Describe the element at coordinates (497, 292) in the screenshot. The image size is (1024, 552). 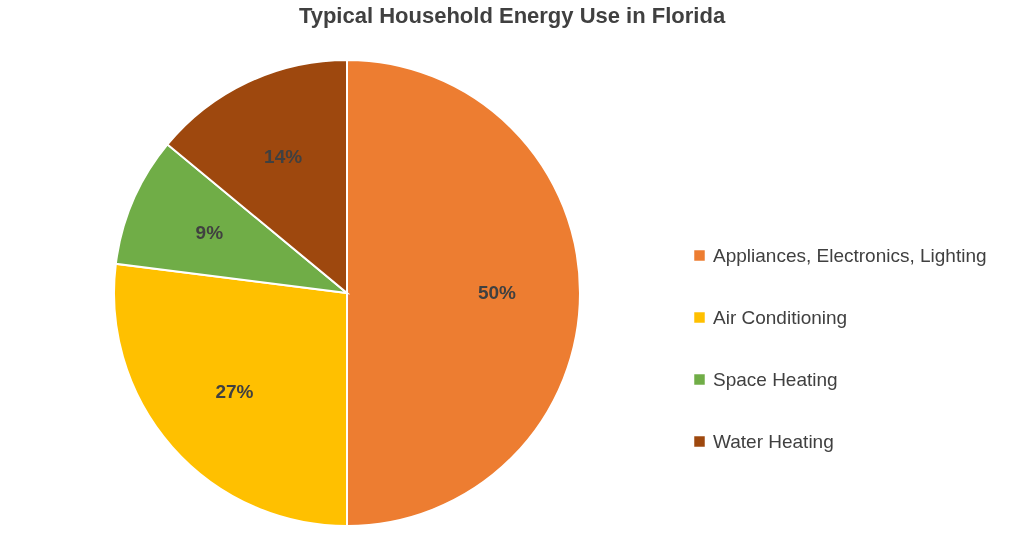
I see `data-label: 50%` at that location.